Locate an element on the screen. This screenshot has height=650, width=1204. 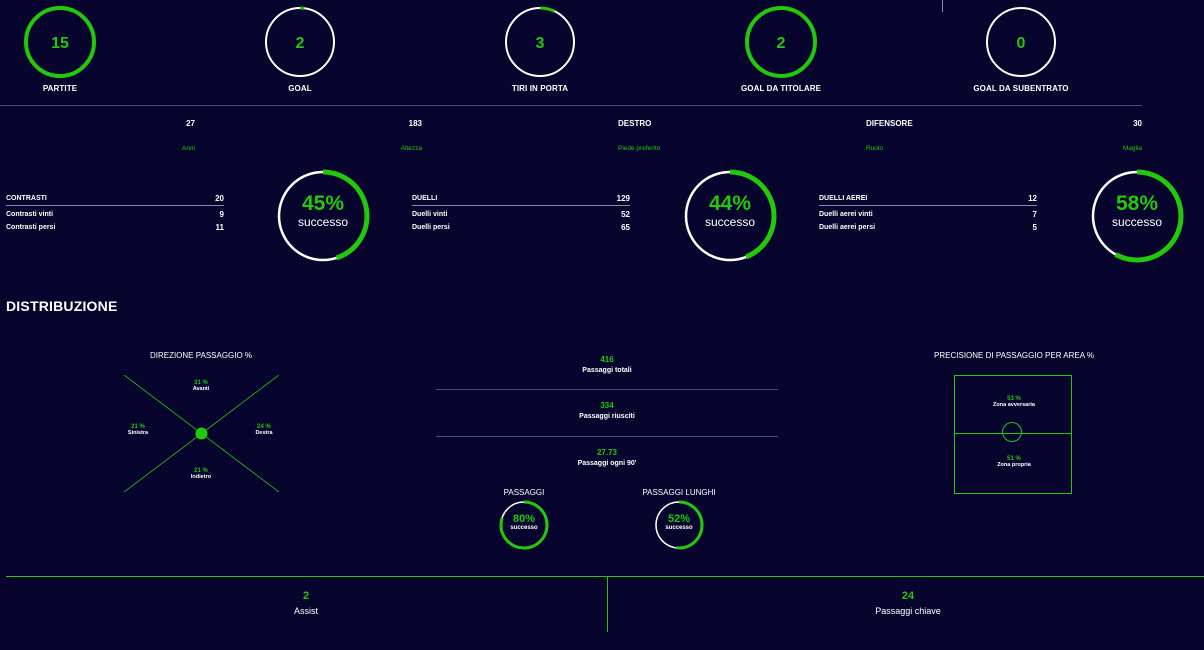
success-pct: 80% is located at coordinates (524, 519).